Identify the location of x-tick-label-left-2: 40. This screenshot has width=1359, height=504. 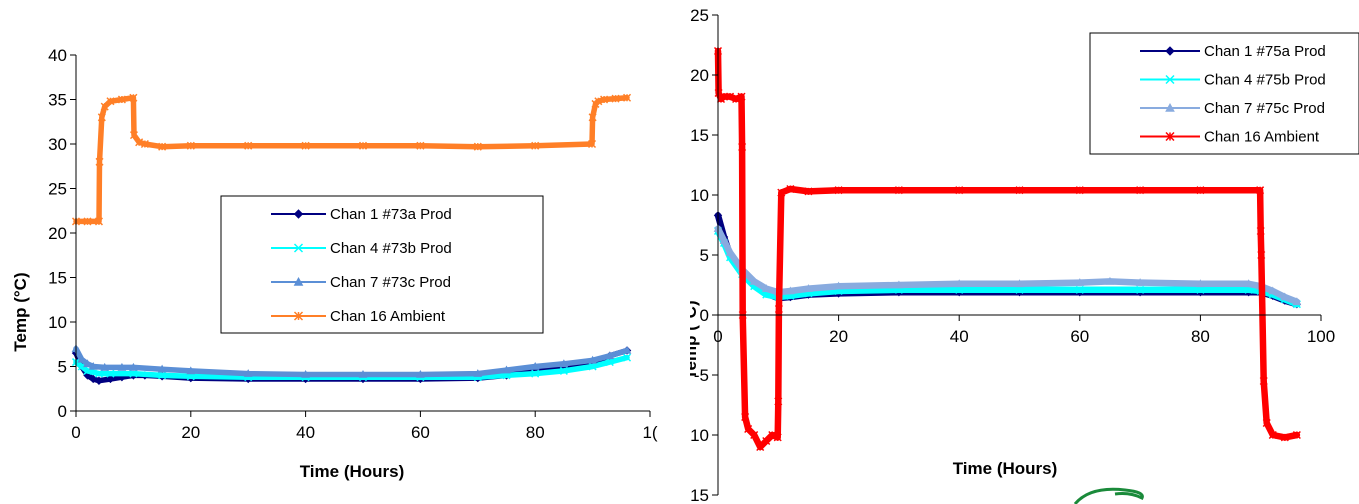
(305, 432).